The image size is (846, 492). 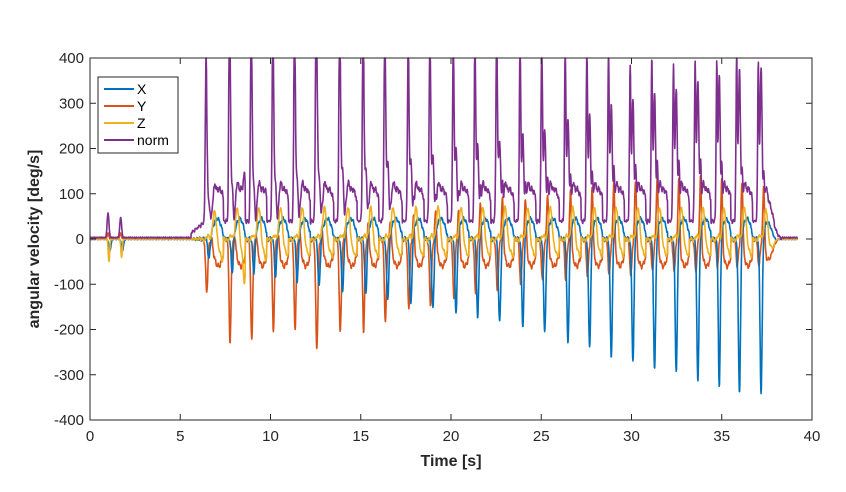 What do you see at coordinates (444, 245) in the screenshot?
I see `series-line-z` at bounding box center [444, 245].